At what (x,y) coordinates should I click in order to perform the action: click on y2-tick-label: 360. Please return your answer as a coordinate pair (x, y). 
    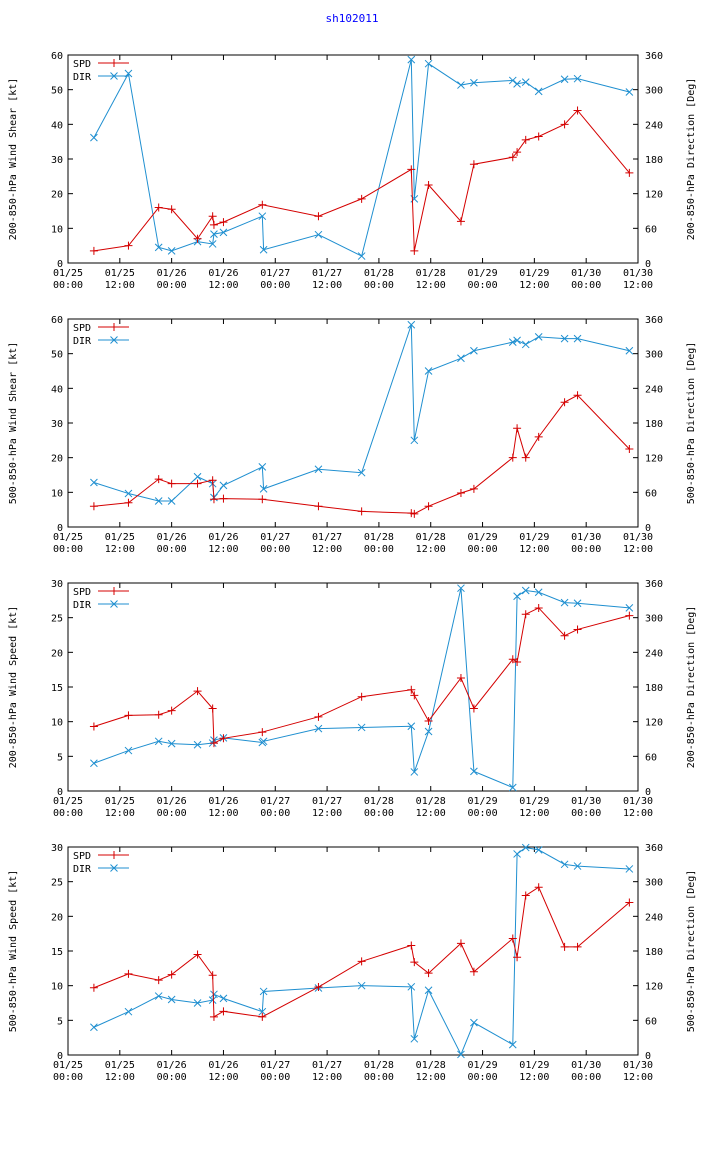
    Looking at the image, I should click on (654, 584).